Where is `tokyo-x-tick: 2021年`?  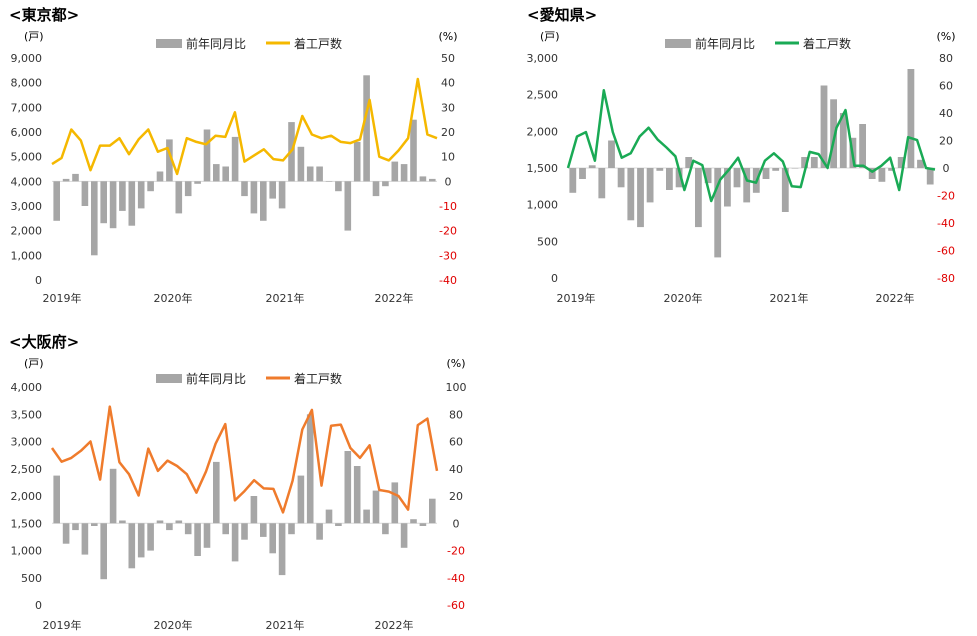
tokyo-x-tick: 2021年 is located at coordinates (285, 298).